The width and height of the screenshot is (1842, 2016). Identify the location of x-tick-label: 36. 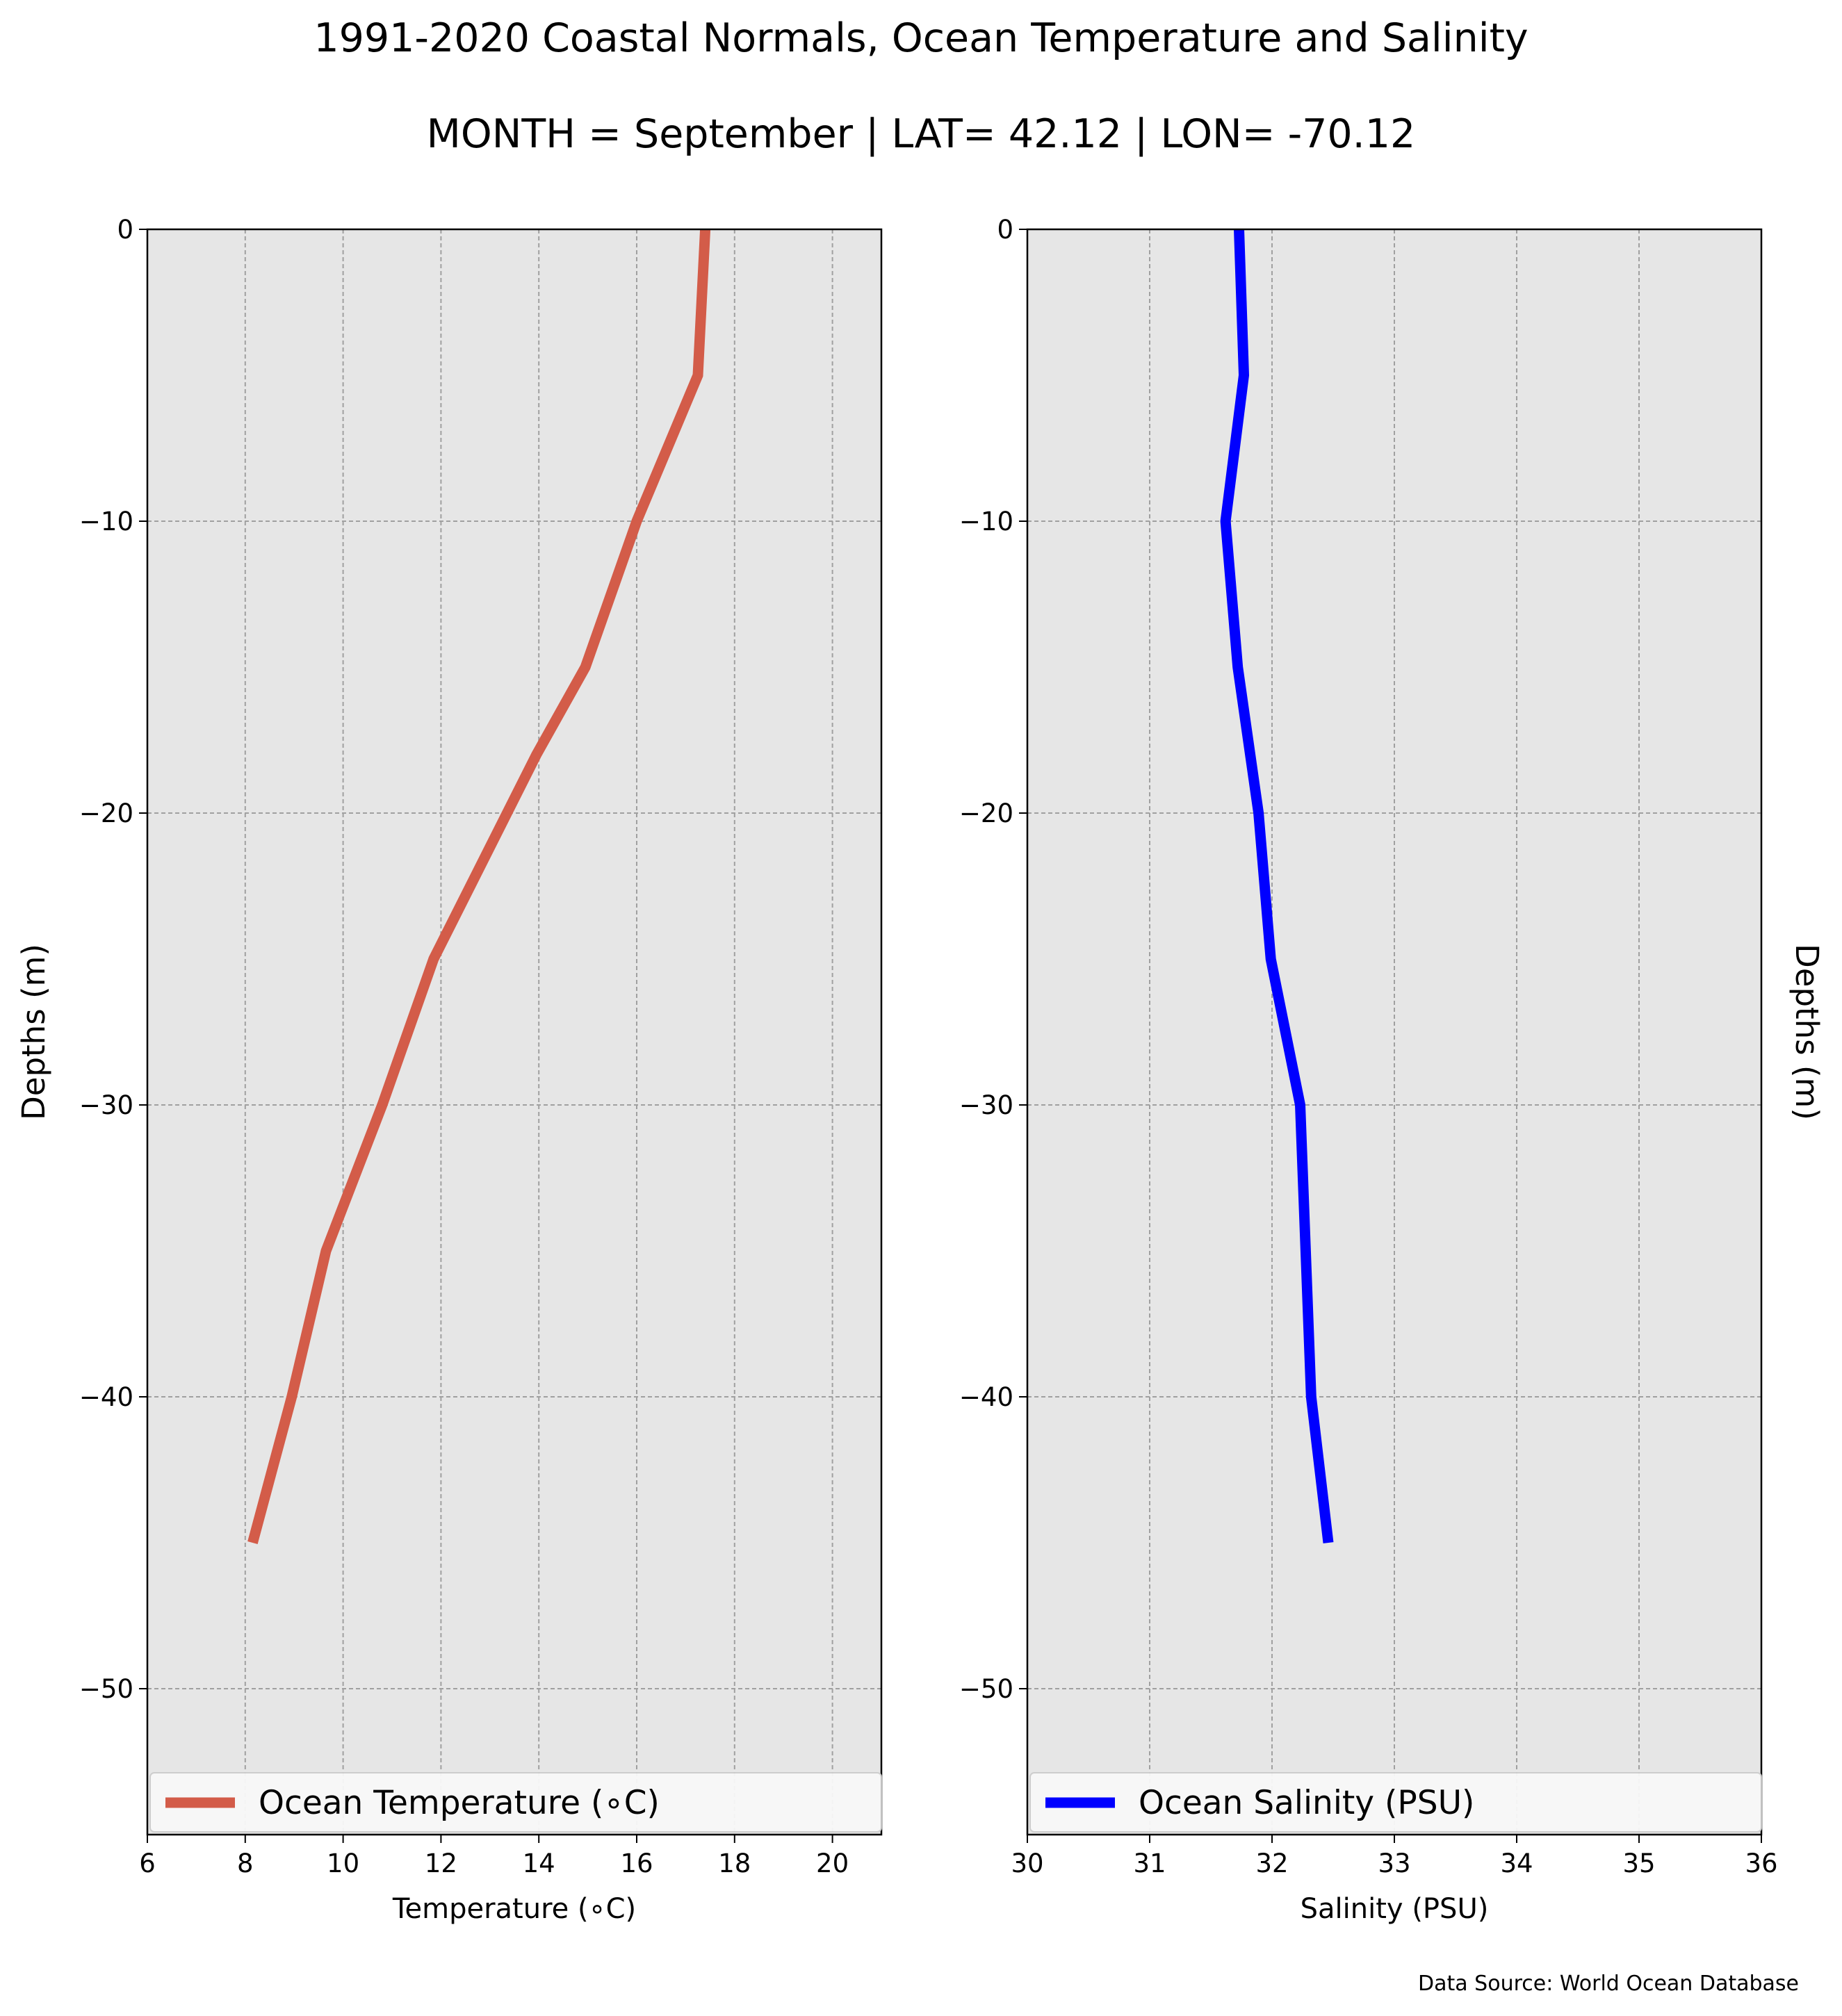
(1761, 1864).